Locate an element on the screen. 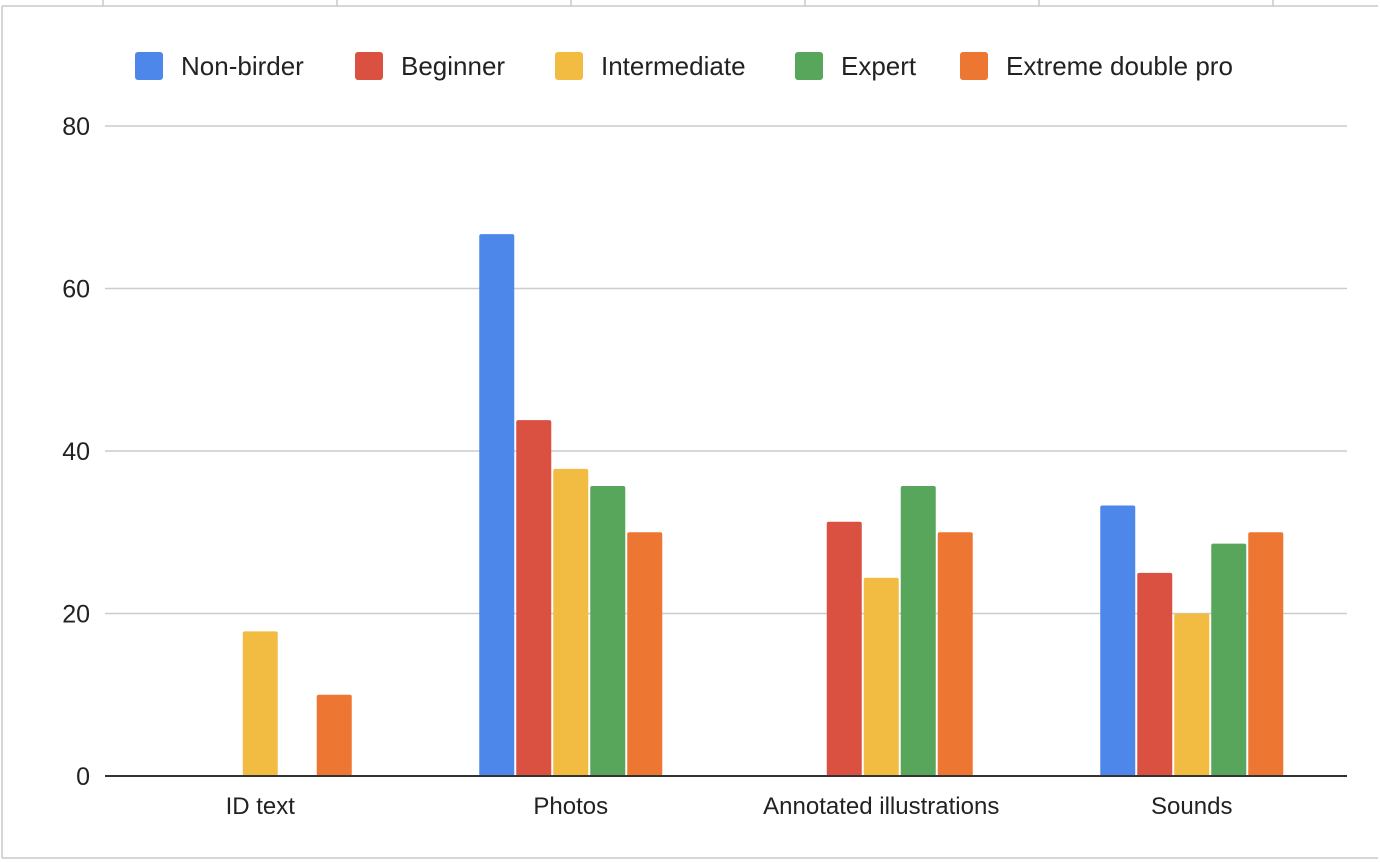 This screenshot has height=862, width=1380. legend-item-expert: Expert is located at coordinates (856, 66).